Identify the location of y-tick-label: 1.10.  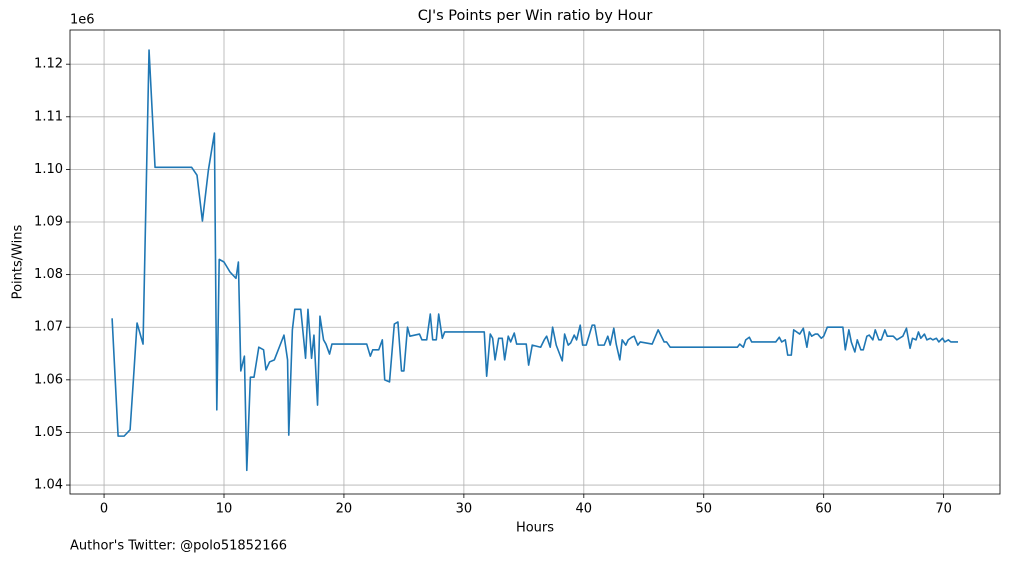
(48, 169).